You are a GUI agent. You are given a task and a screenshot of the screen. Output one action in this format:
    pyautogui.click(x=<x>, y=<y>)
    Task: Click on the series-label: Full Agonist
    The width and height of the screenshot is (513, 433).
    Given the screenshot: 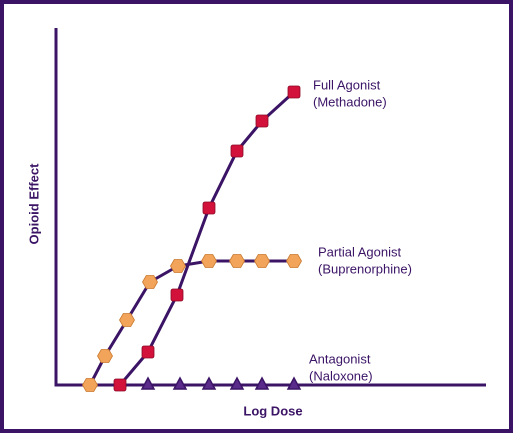 What is the action you would take?
    pyautogui.click(x=347, y=84)
    